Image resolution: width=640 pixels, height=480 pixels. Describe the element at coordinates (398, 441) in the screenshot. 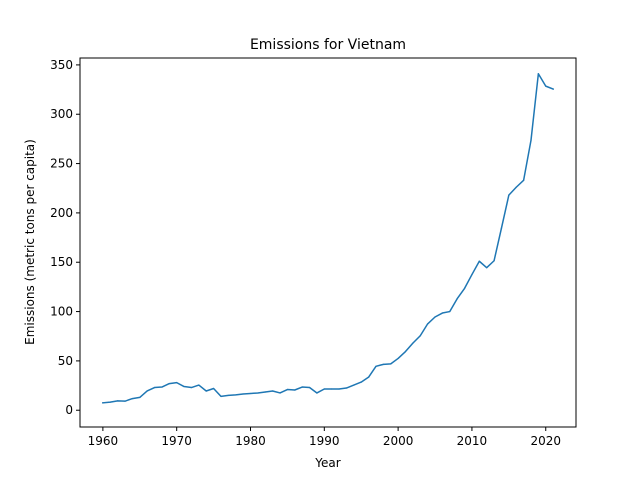

I see `x-tick-label: 2000` at that location.